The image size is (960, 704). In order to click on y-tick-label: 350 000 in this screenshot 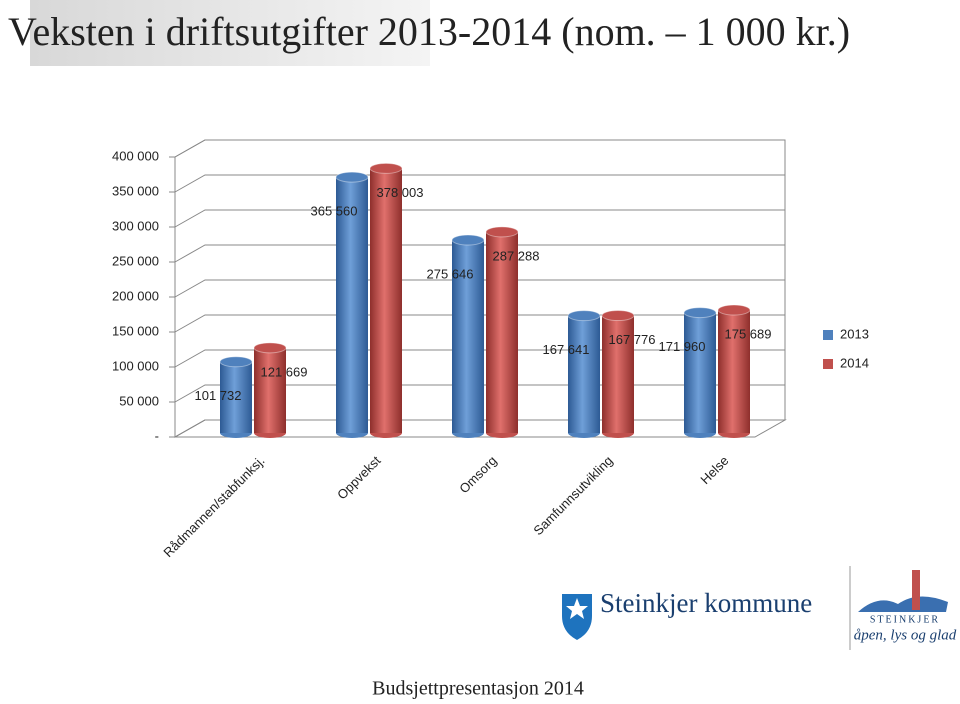, I will do `click(135, 190)`.